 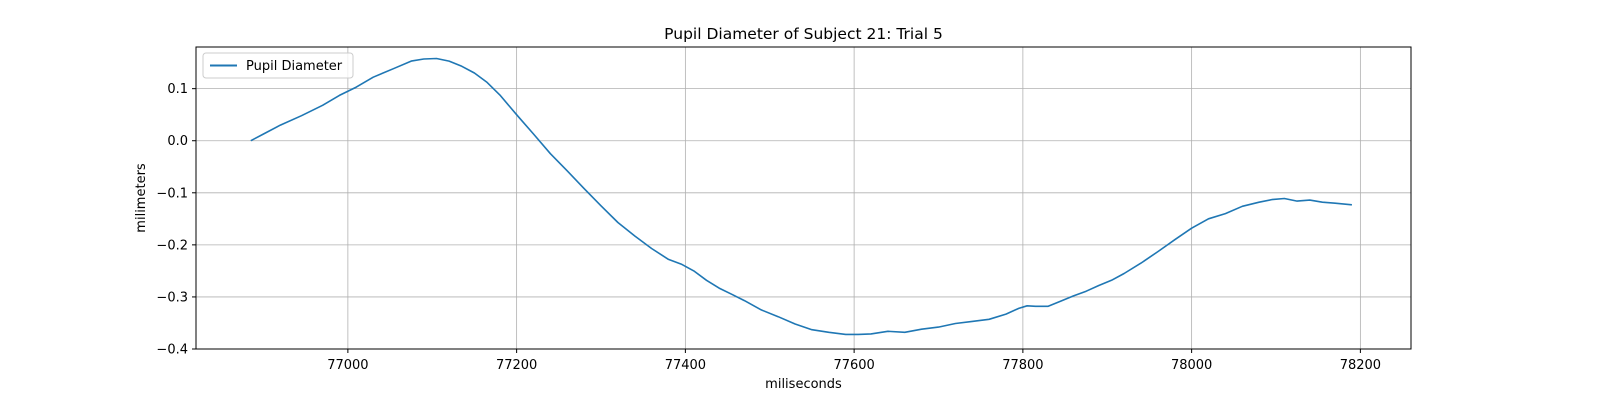 I want to click on x-tick-label: 77600, so click(x=853, y=365).